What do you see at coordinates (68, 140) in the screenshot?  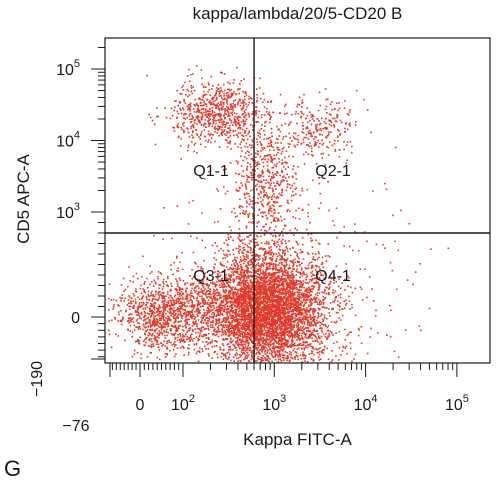 I see `y-tick-label: 10⁴` at bounding box center [68, 140].